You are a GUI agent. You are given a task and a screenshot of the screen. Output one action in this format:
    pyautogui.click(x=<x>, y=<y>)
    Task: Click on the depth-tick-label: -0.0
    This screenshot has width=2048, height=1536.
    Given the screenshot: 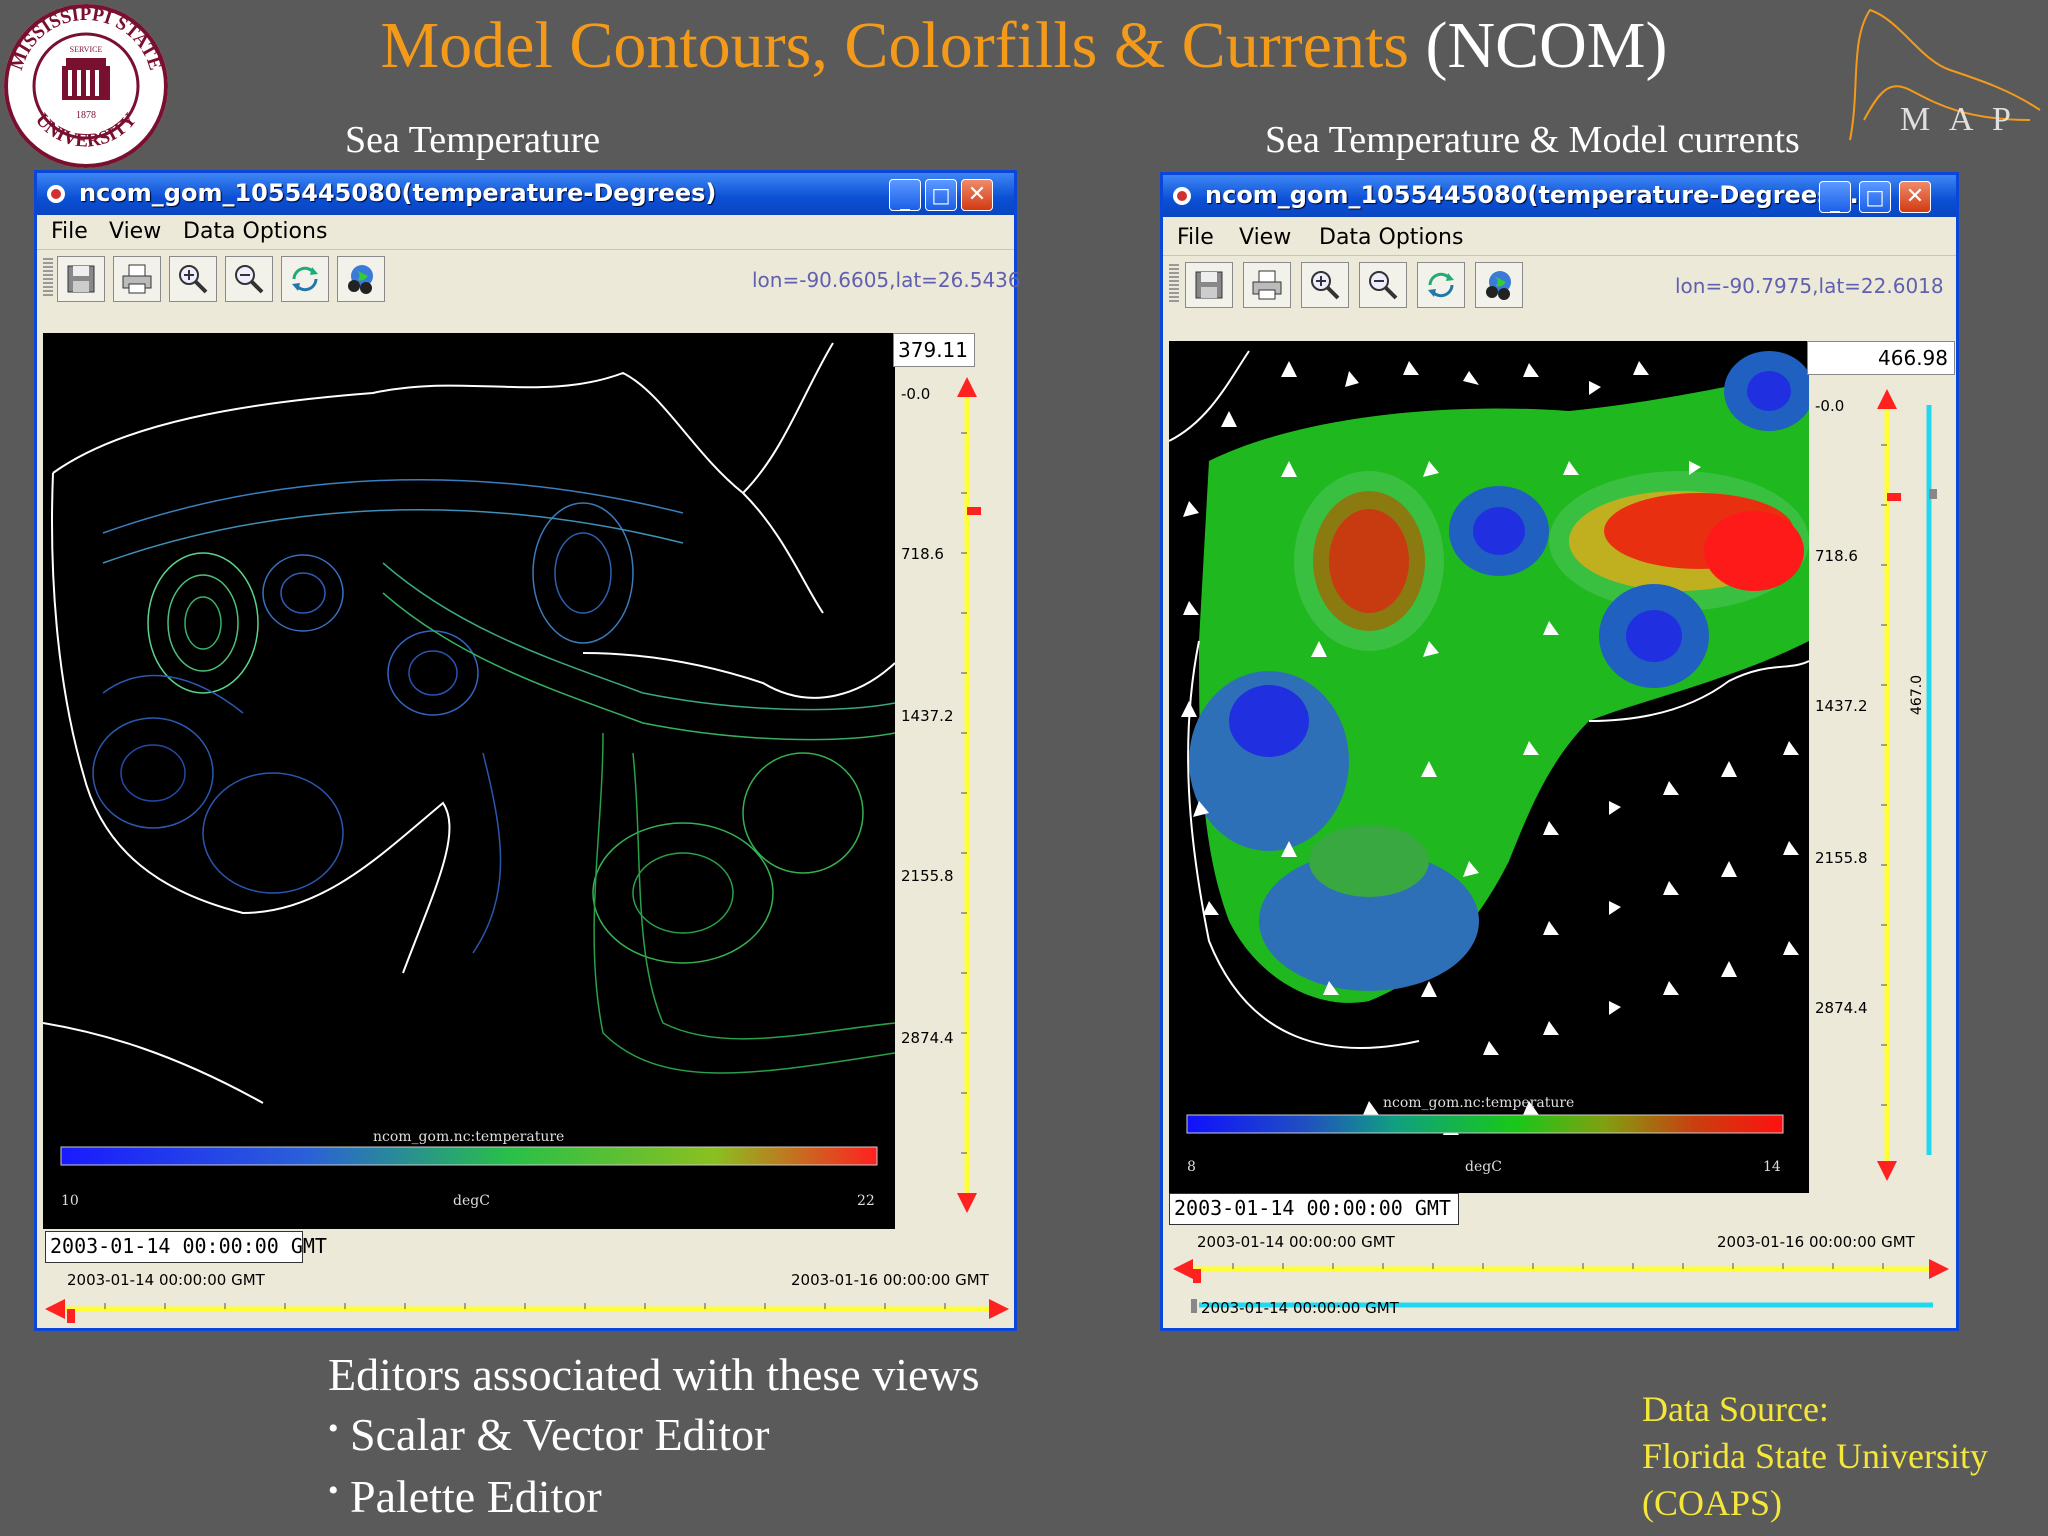 What is the action you would take?
    pyautogui.click(x=1830, y=406)
    